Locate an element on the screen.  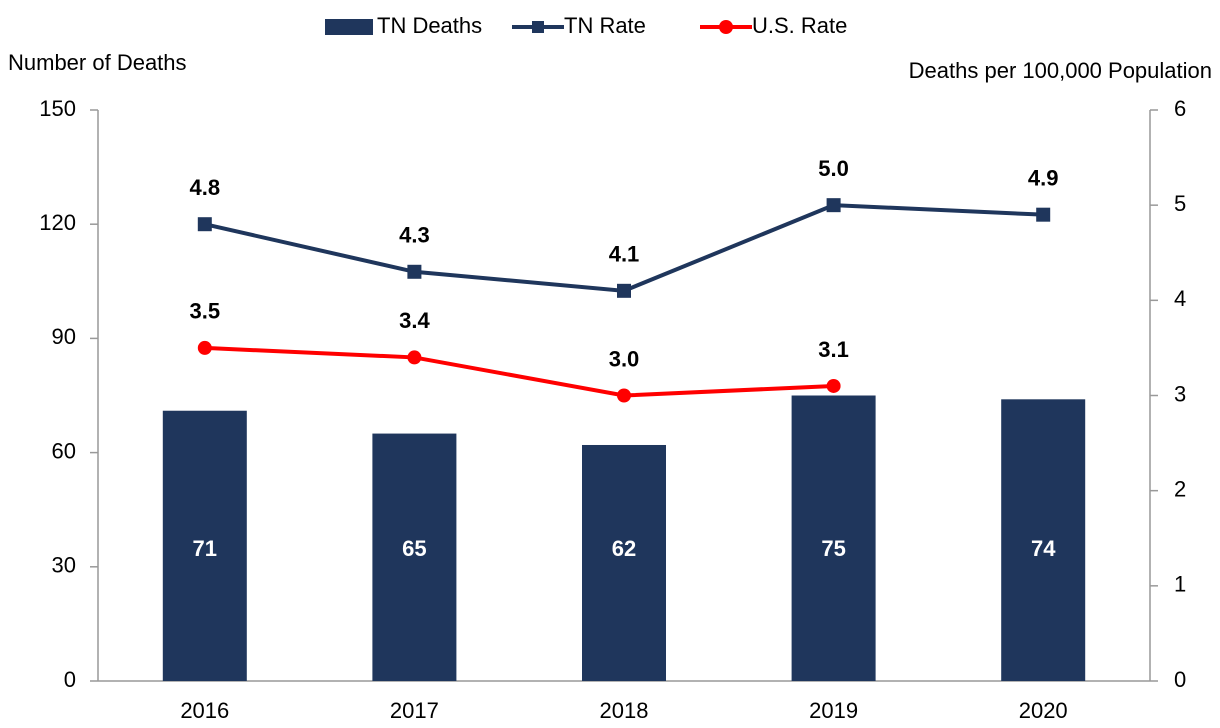
y2-tick-label: 0 is located at coordinates (1180, 679).